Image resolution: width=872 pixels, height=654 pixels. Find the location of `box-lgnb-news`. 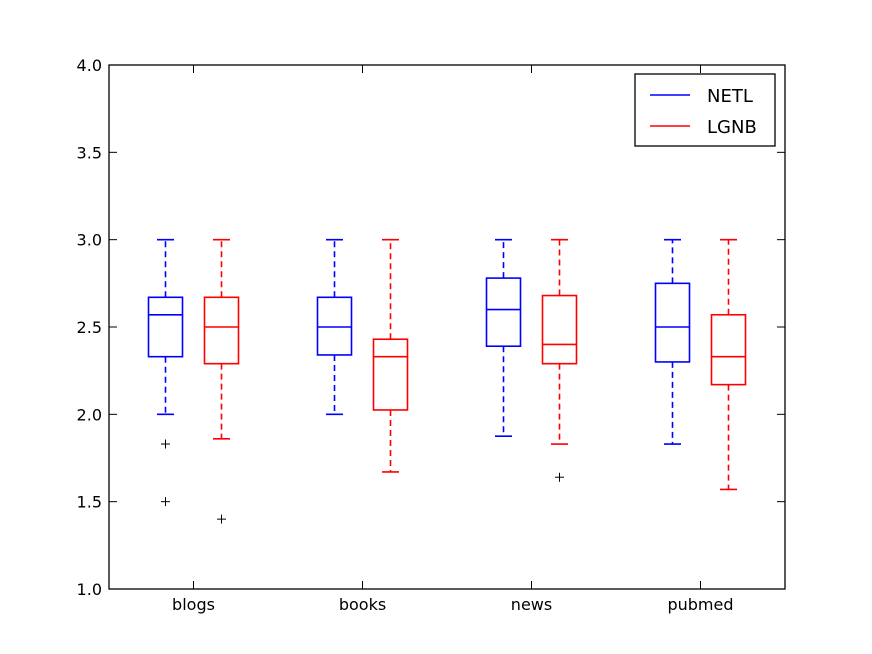

box-lgnb-news is located at coordinates (559, 360).